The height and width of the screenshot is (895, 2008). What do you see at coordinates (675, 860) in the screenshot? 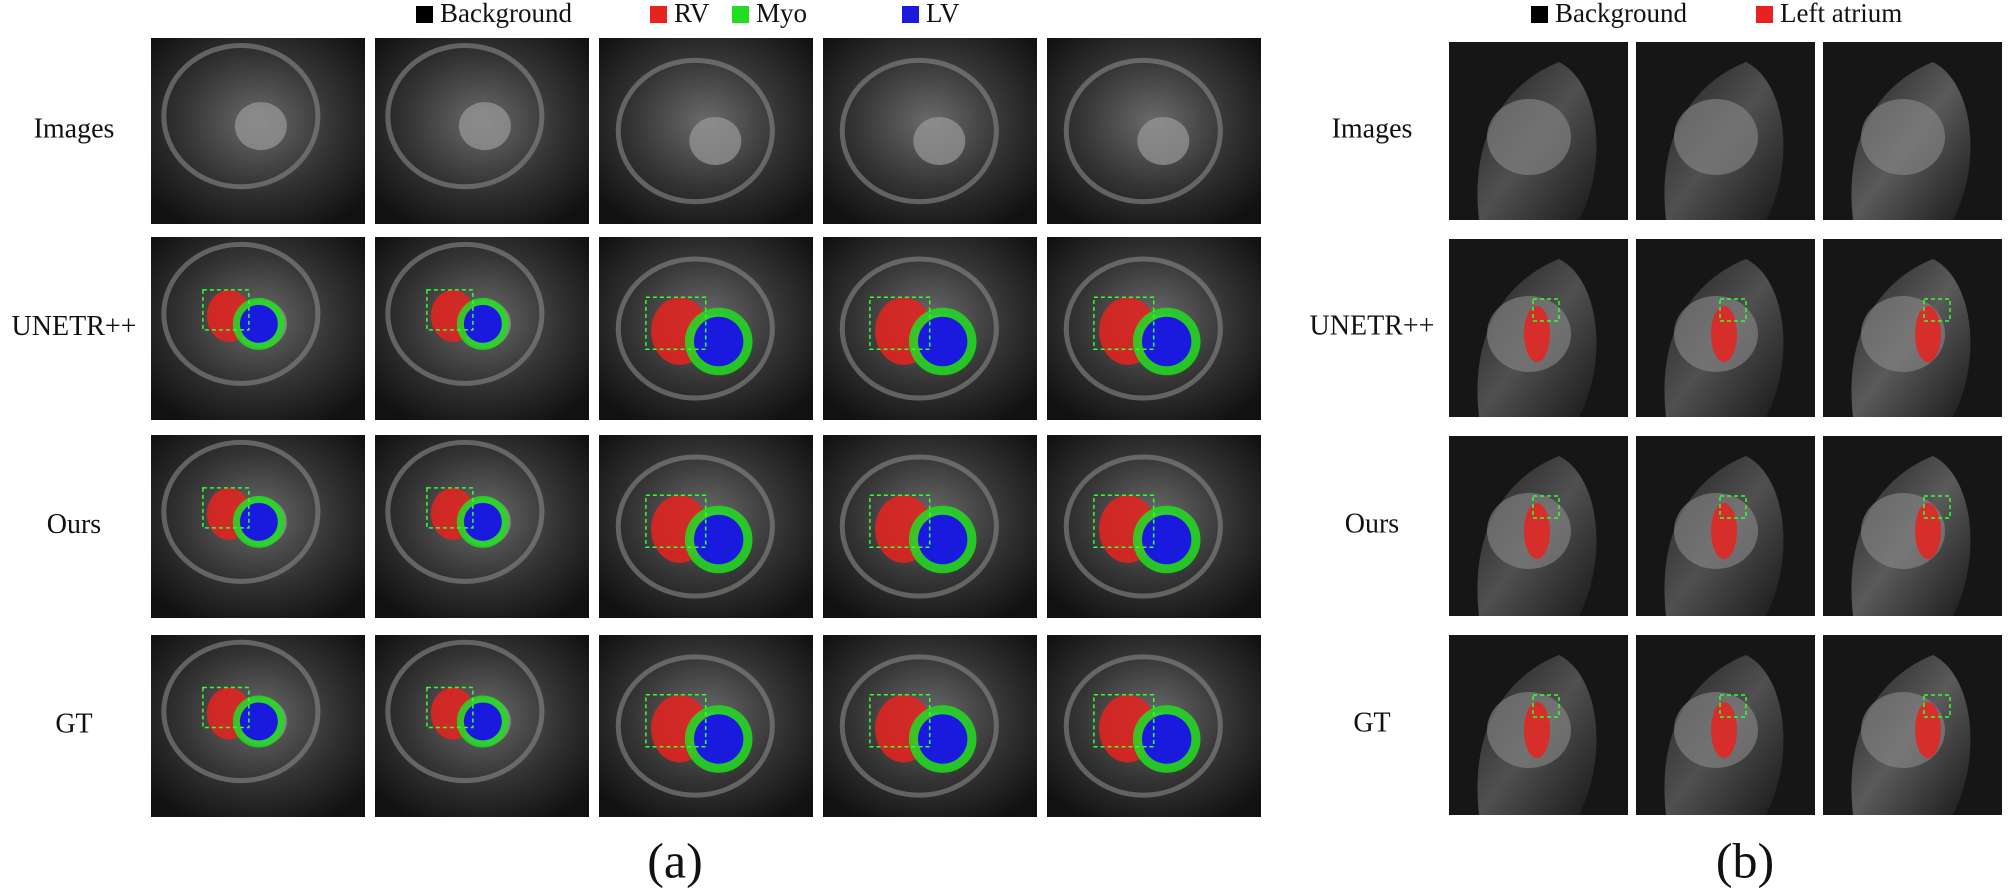
I see `panel-caption: (a)` at bounding box center [675, 860].